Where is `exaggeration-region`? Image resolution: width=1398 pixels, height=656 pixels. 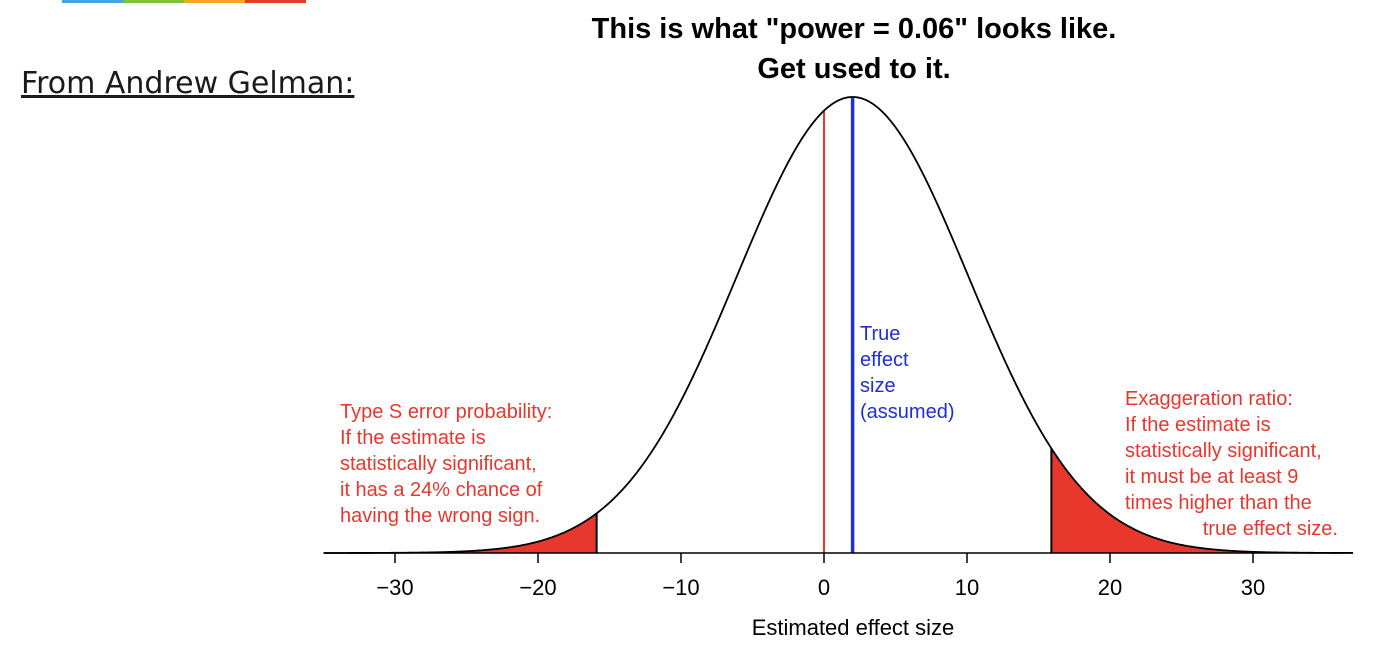
exaggeration-region is located at coordinates (1202, 500).